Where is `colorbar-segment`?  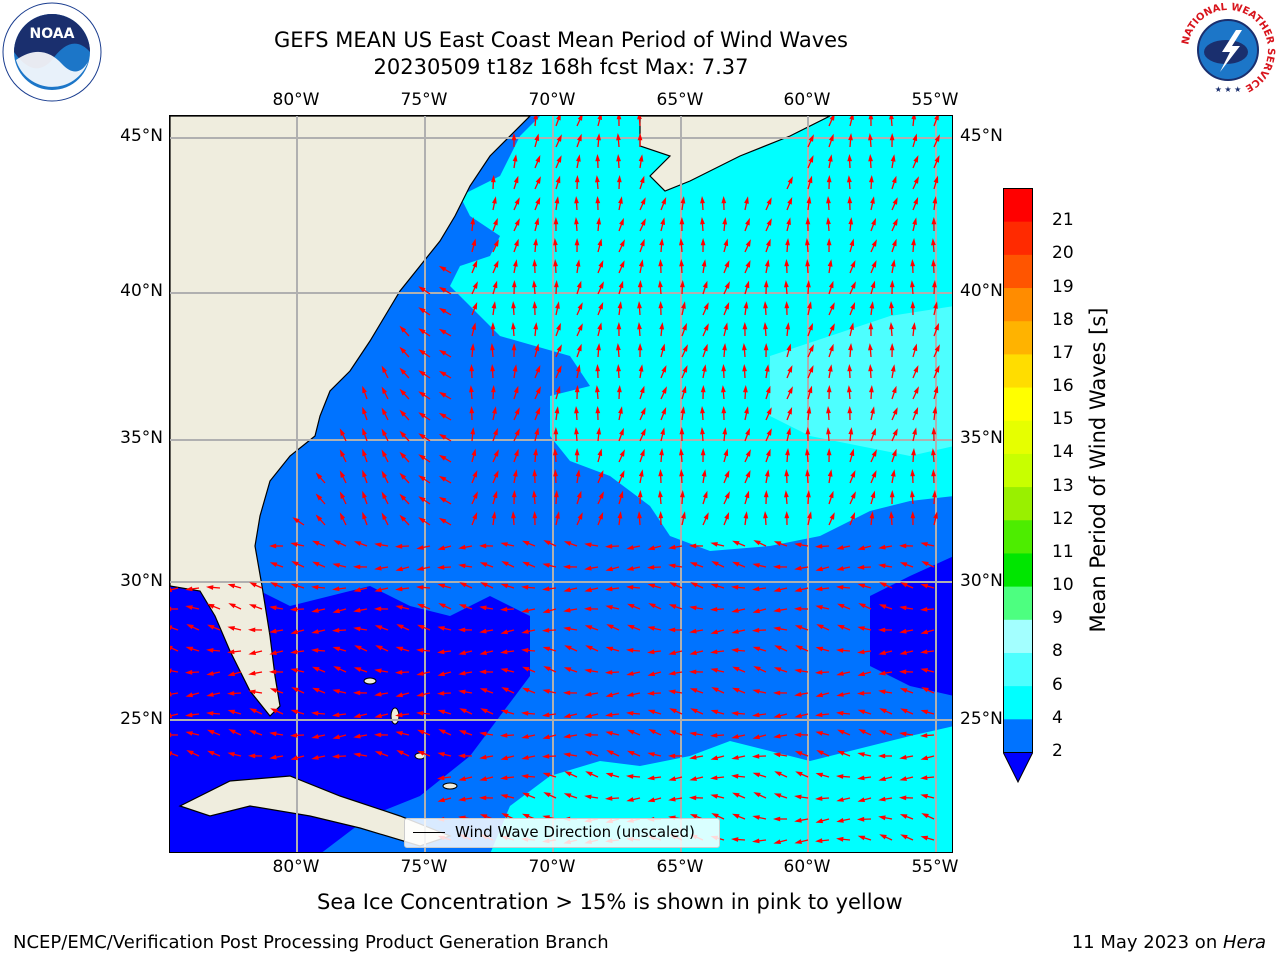
colorbar-segment is located at coordinates (1018, 503).